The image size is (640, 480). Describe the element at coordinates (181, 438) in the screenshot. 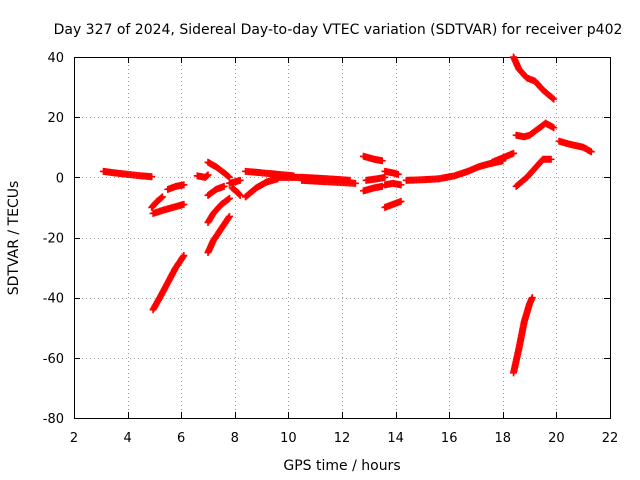

I see `x-tick-label: 6` at that location.